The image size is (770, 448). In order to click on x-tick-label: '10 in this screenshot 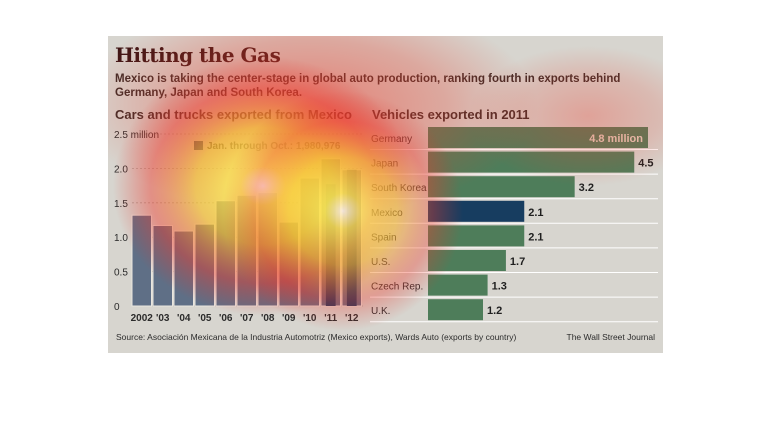, I will do `click(310, 318)`.